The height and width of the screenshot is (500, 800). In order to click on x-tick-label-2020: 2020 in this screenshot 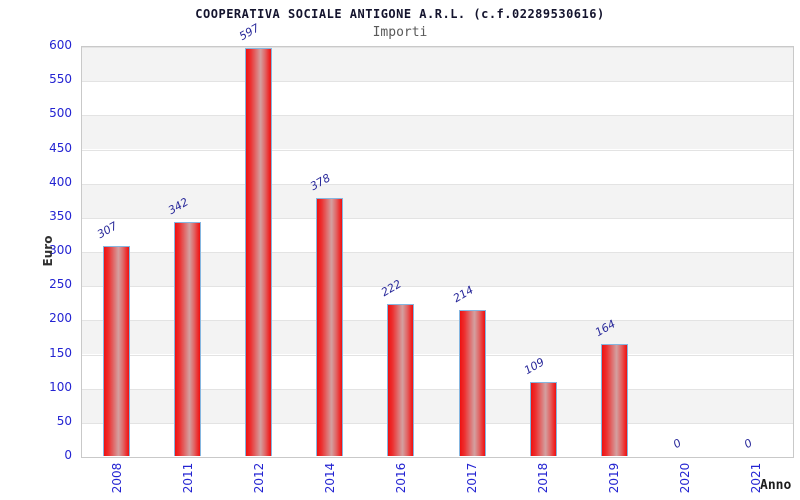, I will do `click(685, 478)`.